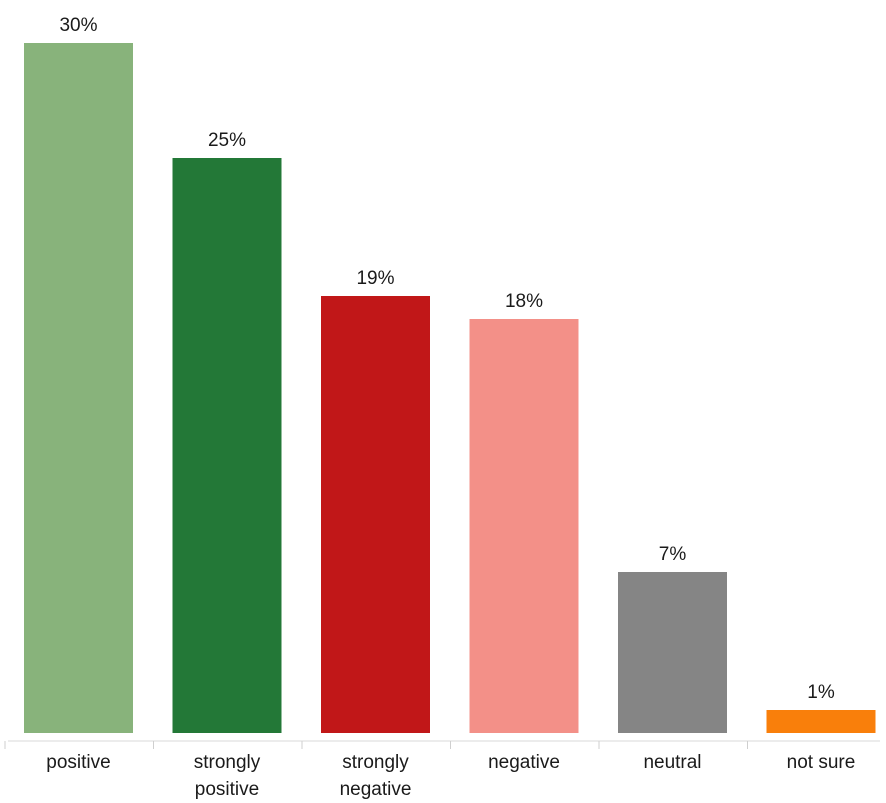 The height and width of the screenshot is (803, 886). I want to click on bar-strongly-positive, so click(227, 445).